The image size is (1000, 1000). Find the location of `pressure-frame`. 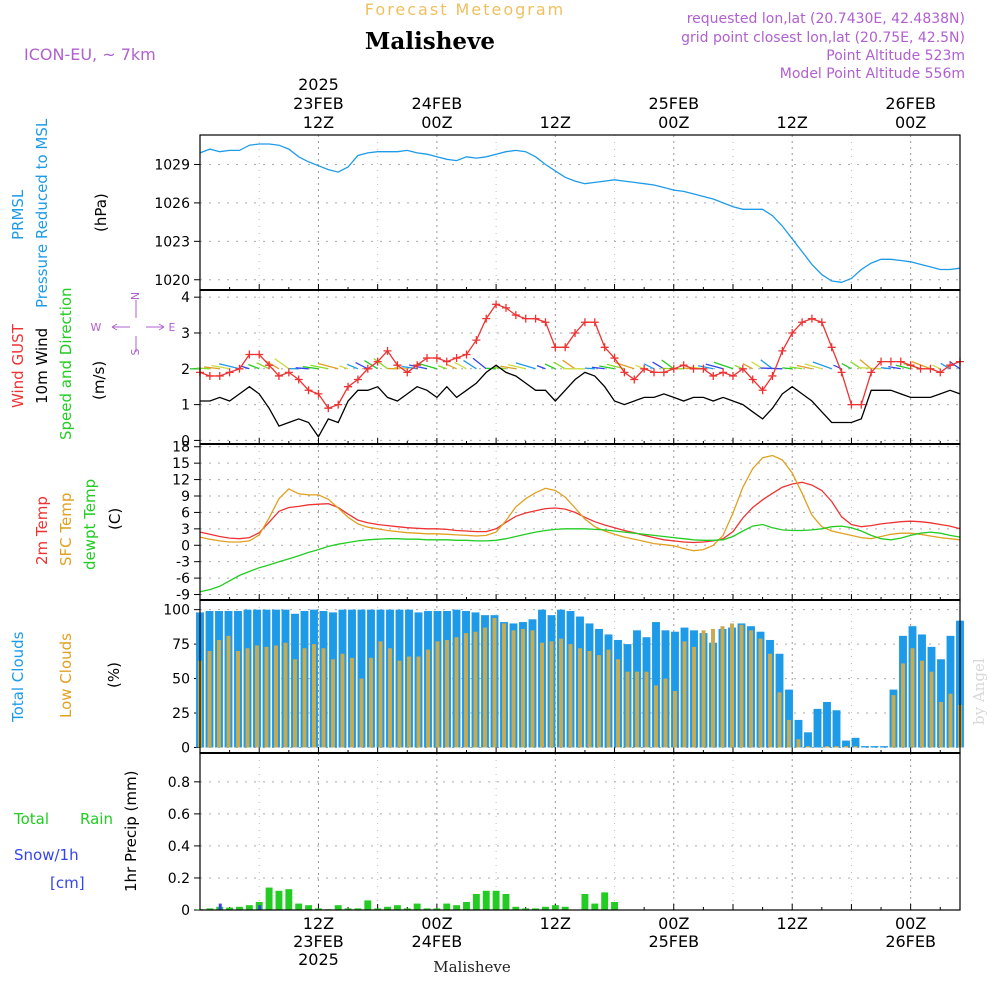

pressure-frame is located at coordinates (580, 212).